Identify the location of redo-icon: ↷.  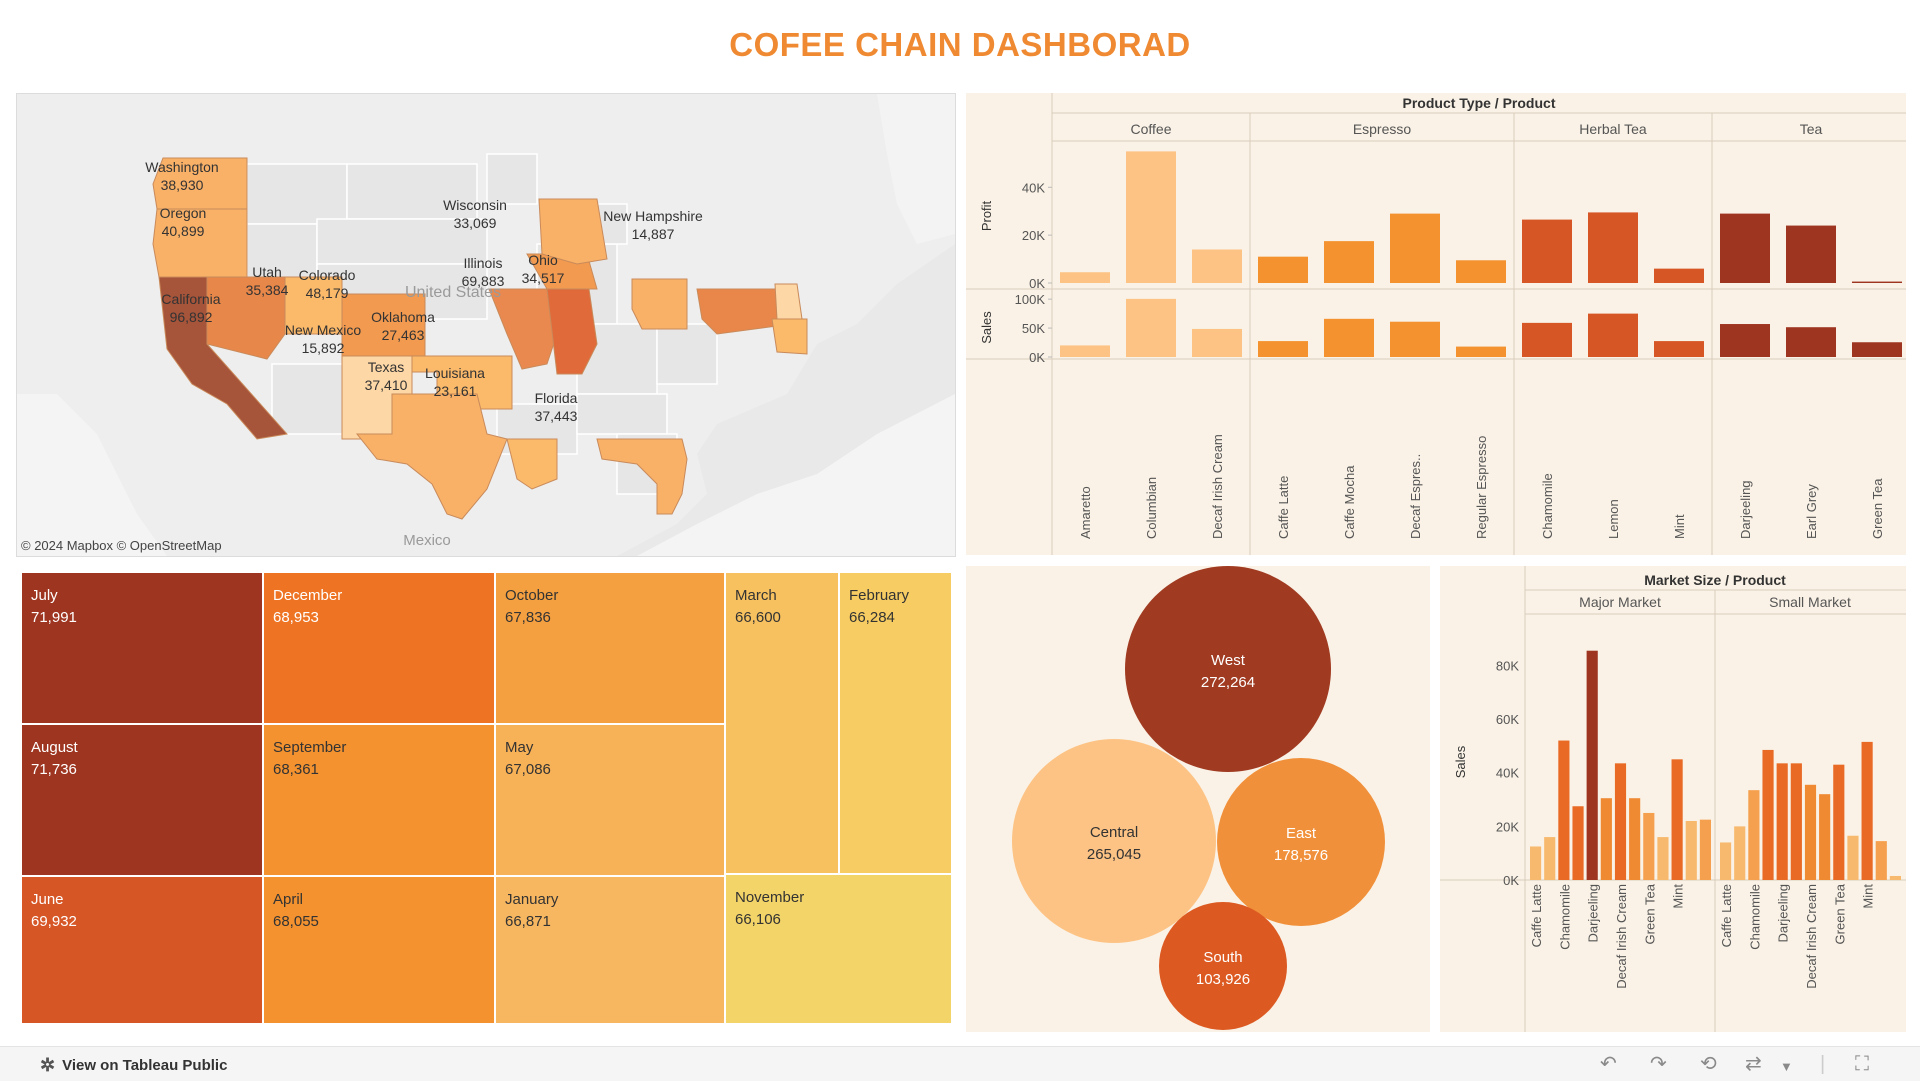
(1658, 1064).